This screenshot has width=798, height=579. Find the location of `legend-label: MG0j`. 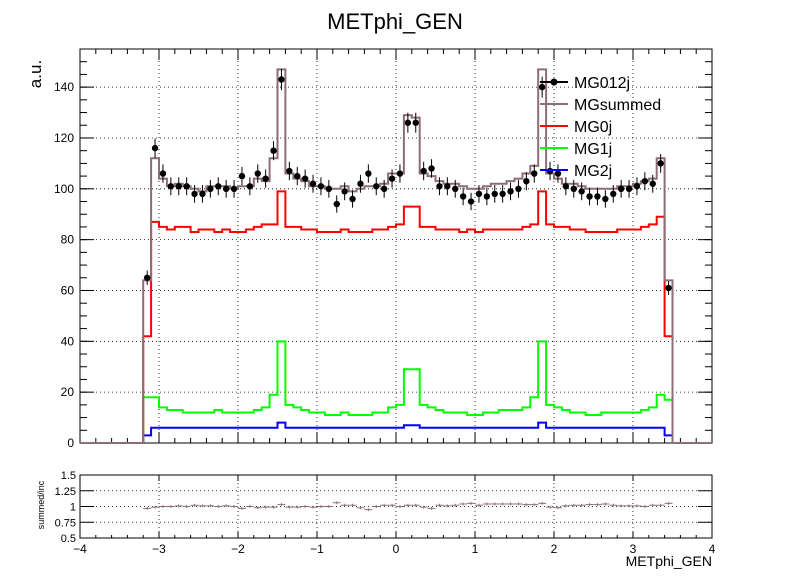

legend-label: MG0j is located at coordinates (593, 127).